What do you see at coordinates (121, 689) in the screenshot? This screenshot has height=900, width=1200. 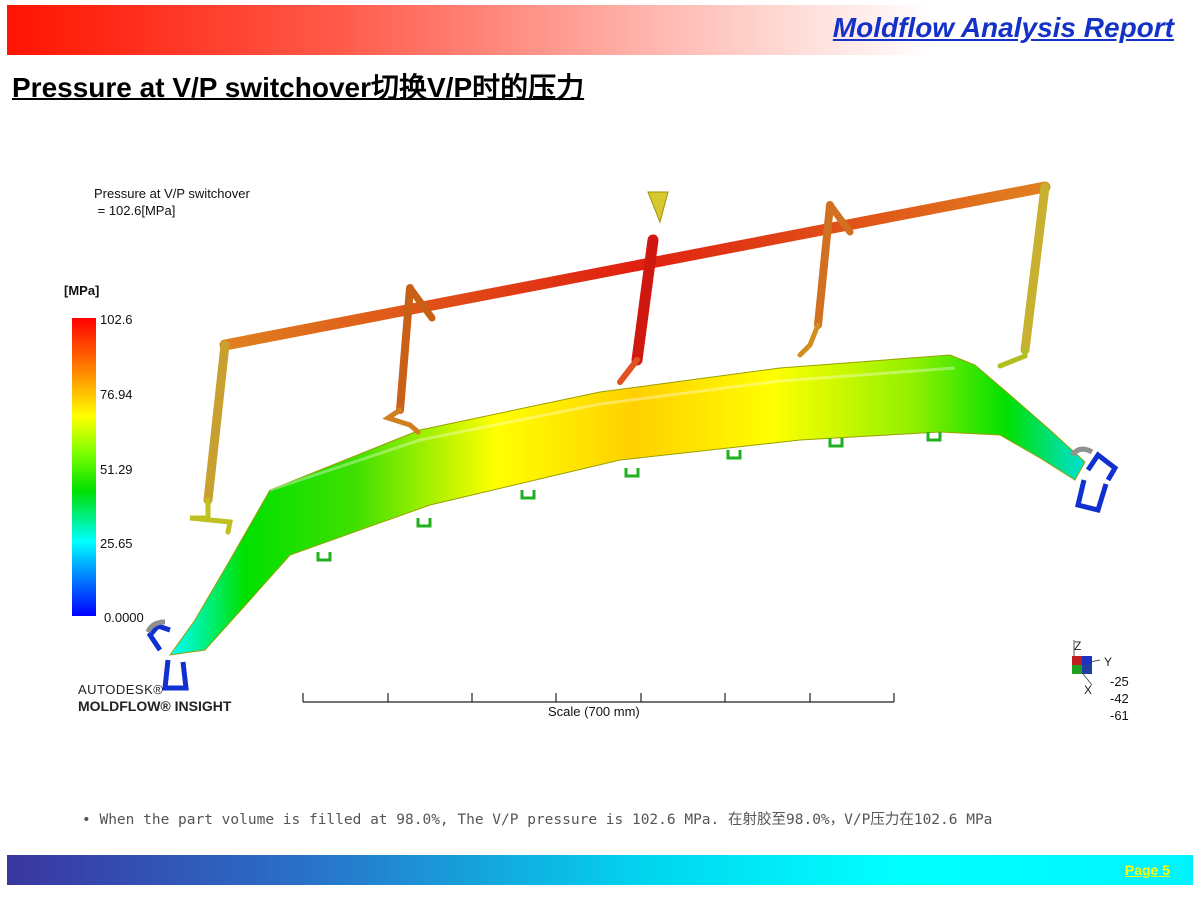 I see `brand-line-1: AUTODESK®` at bounding box center [121, 689].